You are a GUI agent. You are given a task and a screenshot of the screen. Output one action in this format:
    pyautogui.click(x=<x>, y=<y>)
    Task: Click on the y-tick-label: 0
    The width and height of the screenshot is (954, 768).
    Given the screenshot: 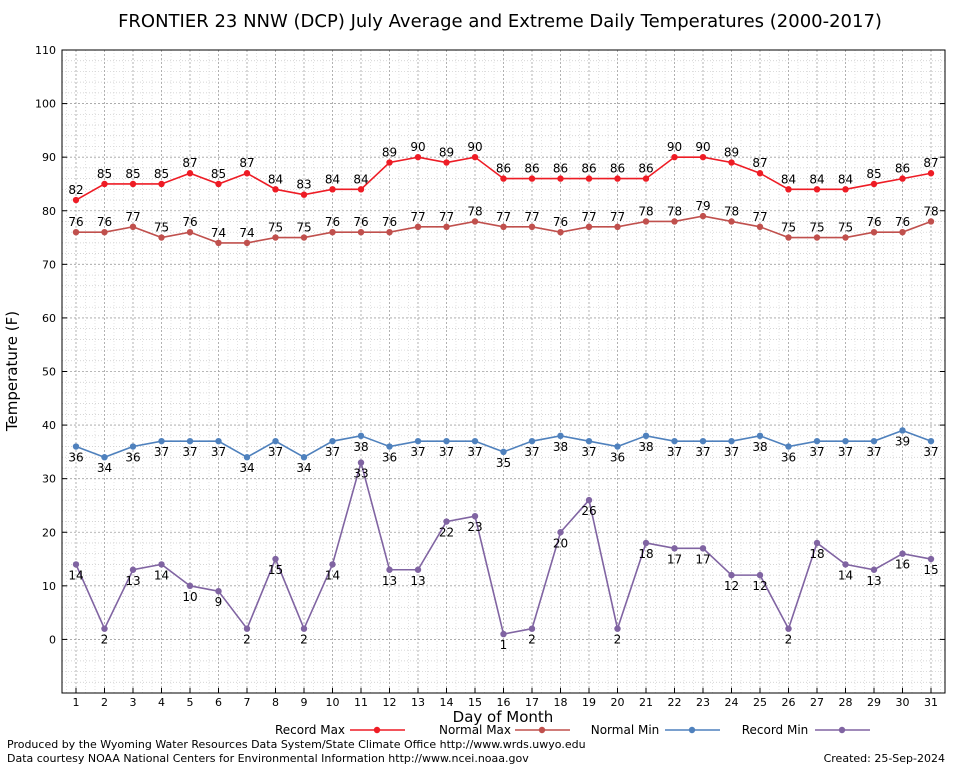 What is the action you would take?
    pyautogui.click(x=52, y=639)
    